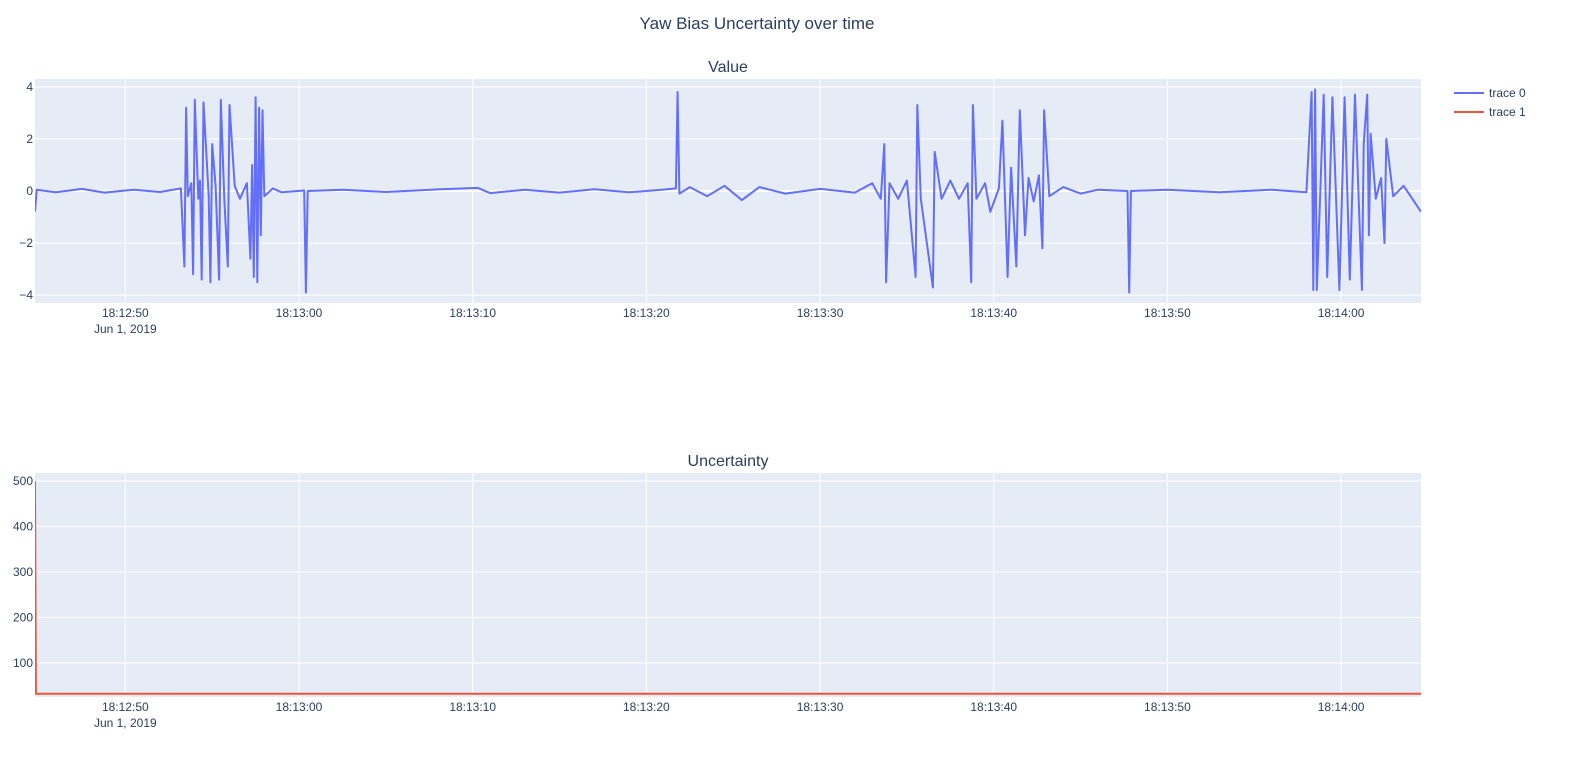 The image size is (1580, 771). I want to click on legend: trace 0 trace 1, so click(1490, 102).